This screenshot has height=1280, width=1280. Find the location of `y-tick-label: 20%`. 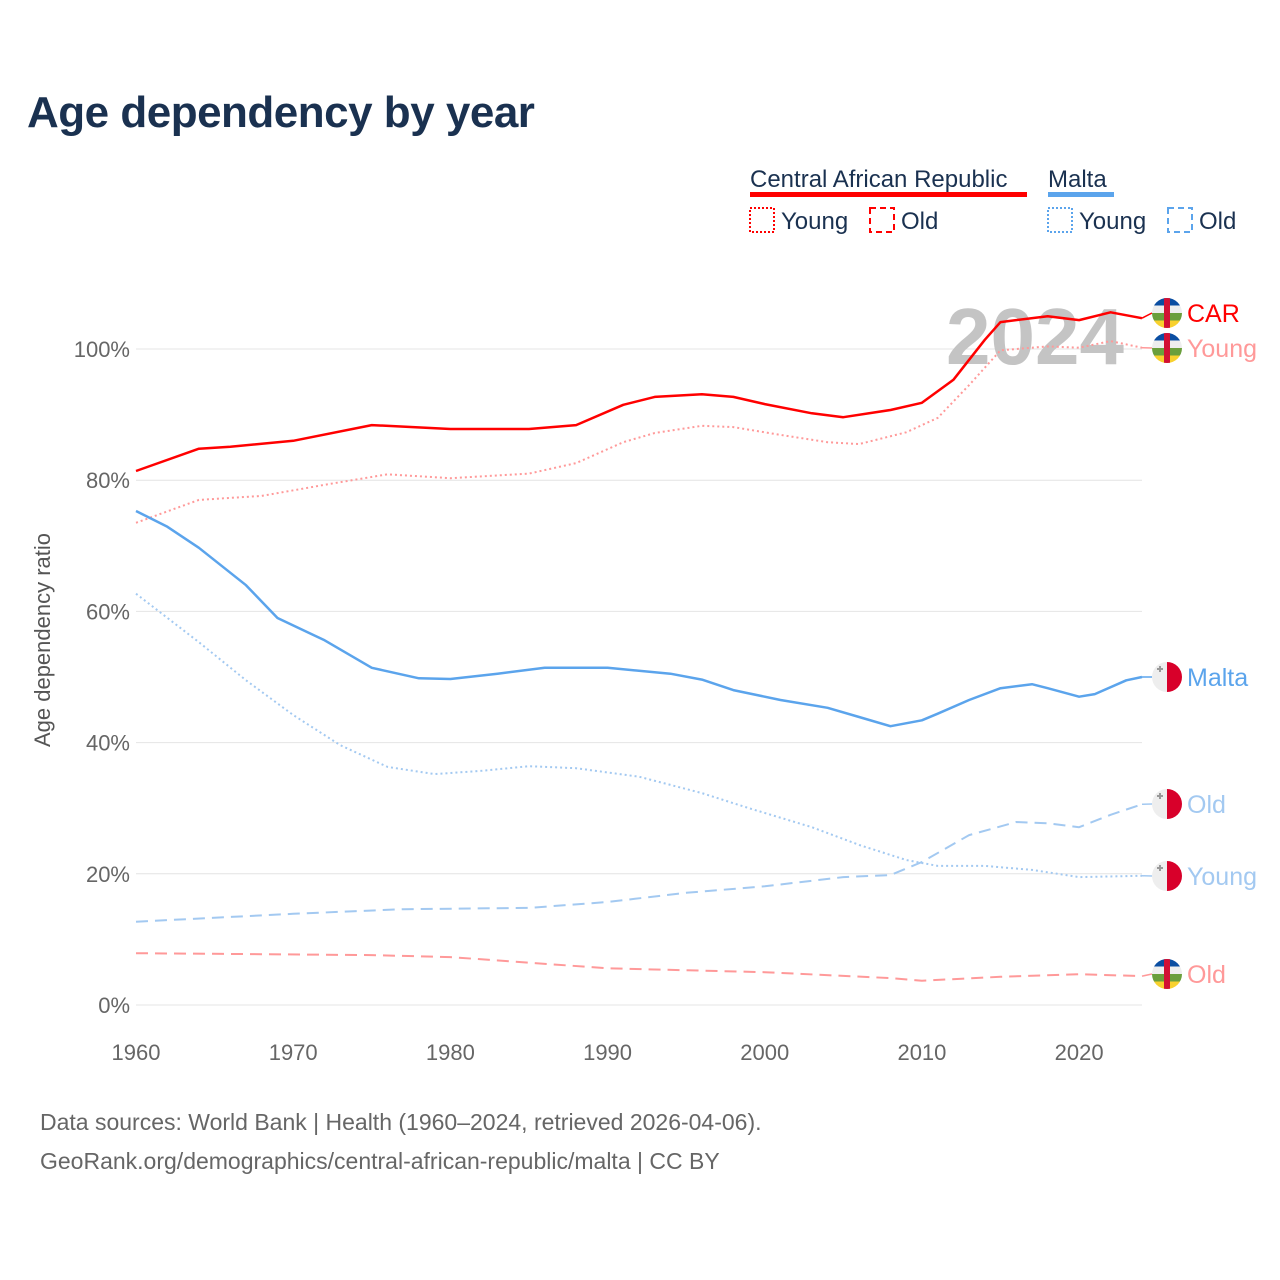

y-tick-label: 20% is located at coordinates (108, 874).